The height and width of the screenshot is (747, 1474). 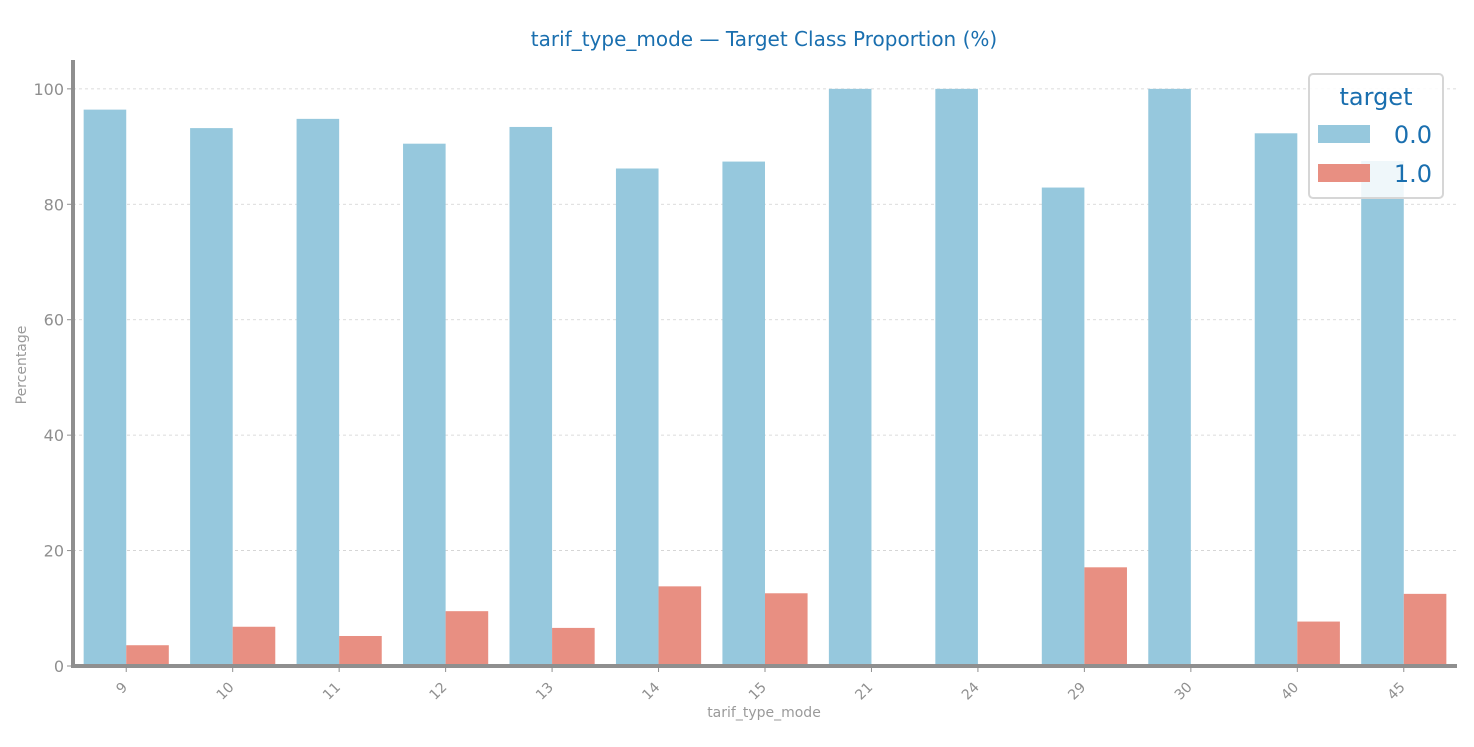 What do you see at coordinates (1184, 692) in the screenshot?
I see `x-tick-label-30: 30` at bounding box center [1184, 692].